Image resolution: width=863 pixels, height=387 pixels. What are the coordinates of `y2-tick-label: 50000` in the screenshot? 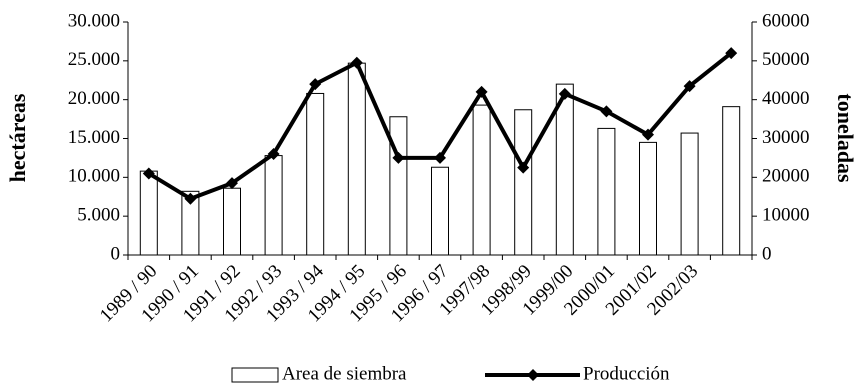 It's located at (786, 59).